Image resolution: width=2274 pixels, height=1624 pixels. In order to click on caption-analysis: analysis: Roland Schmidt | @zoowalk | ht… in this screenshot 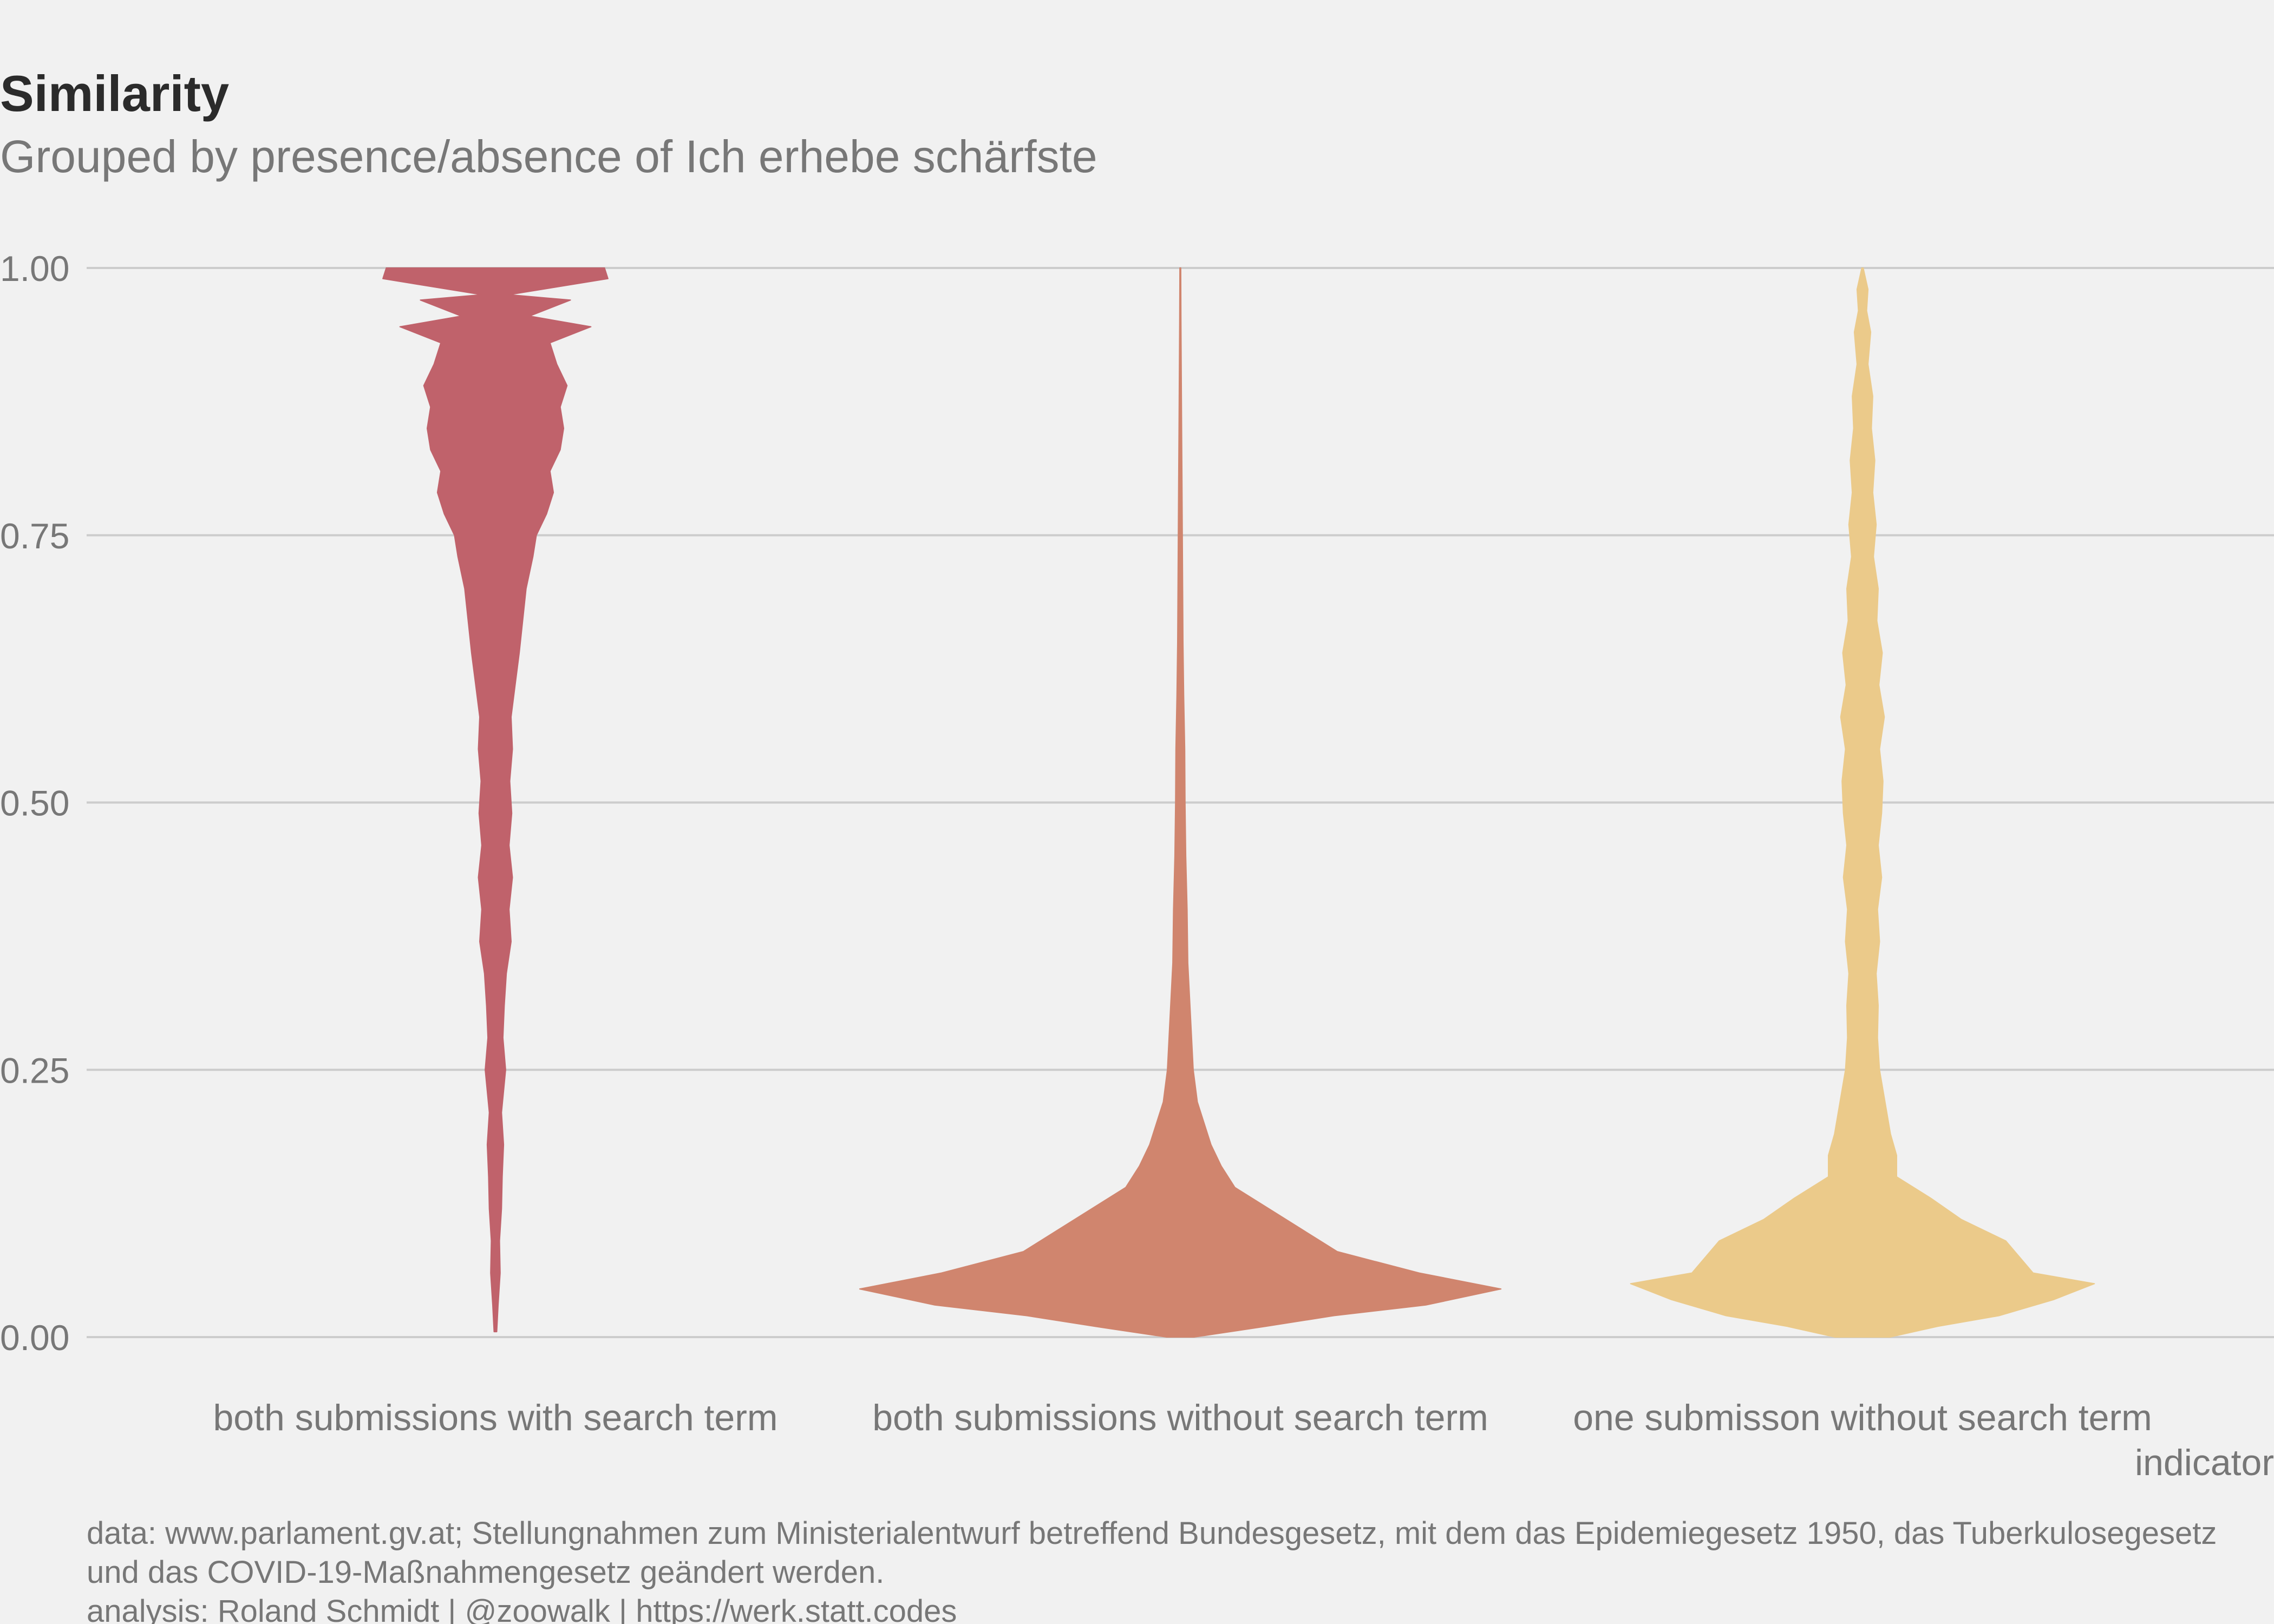, I will do `click(522, 1609)`.